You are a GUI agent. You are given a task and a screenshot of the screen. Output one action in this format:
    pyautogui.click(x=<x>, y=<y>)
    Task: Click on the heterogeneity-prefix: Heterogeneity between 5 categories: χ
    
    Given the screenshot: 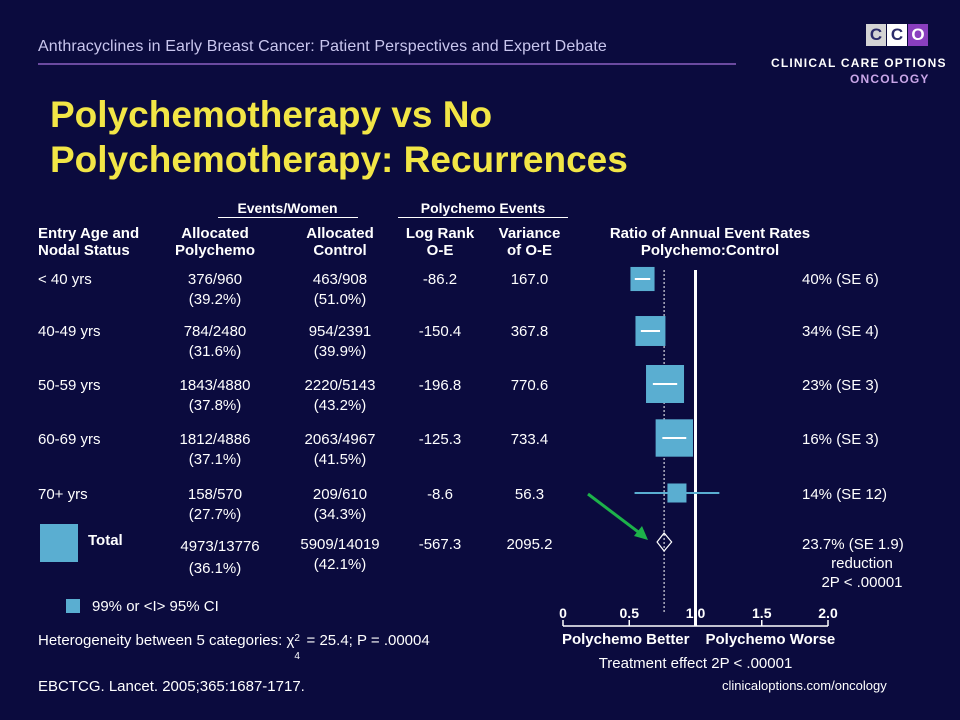 What is the action you would take?
    pyautogui.click(x=166, y=640)
    